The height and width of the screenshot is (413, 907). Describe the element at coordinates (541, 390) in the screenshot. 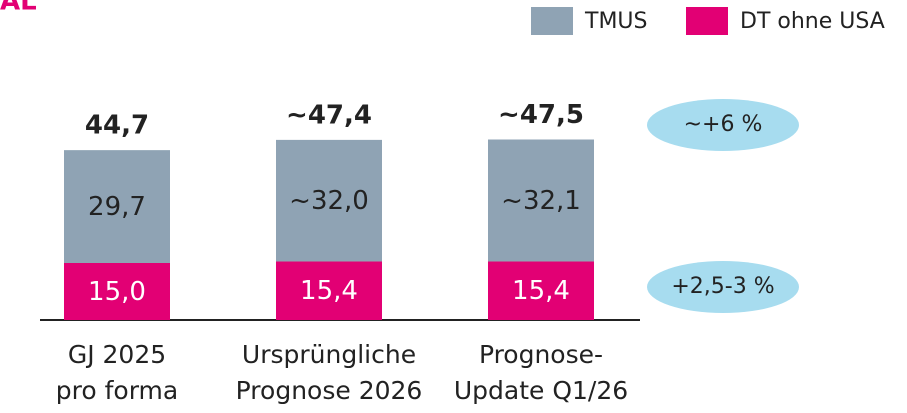

I see `x-tick-label: Update Q1/26` at that location.